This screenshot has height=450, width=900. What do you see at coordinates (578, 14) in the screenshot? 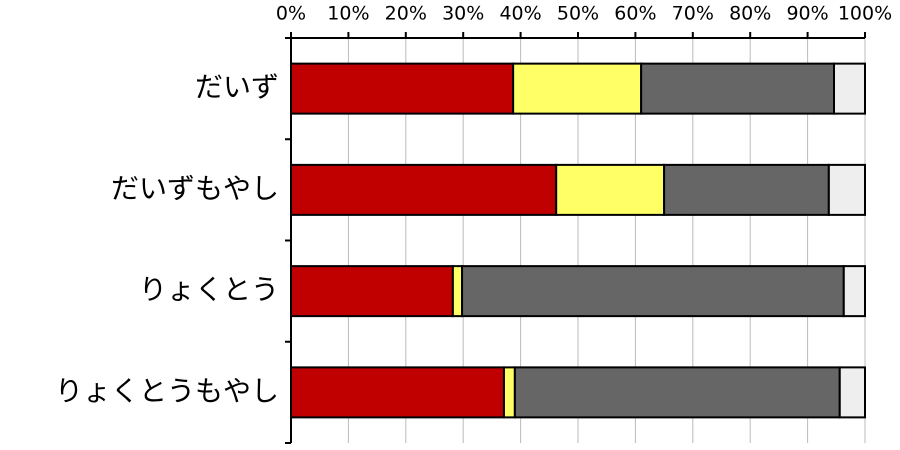
I see `x-tick-label: 50%` at bounding box center [578, 14].